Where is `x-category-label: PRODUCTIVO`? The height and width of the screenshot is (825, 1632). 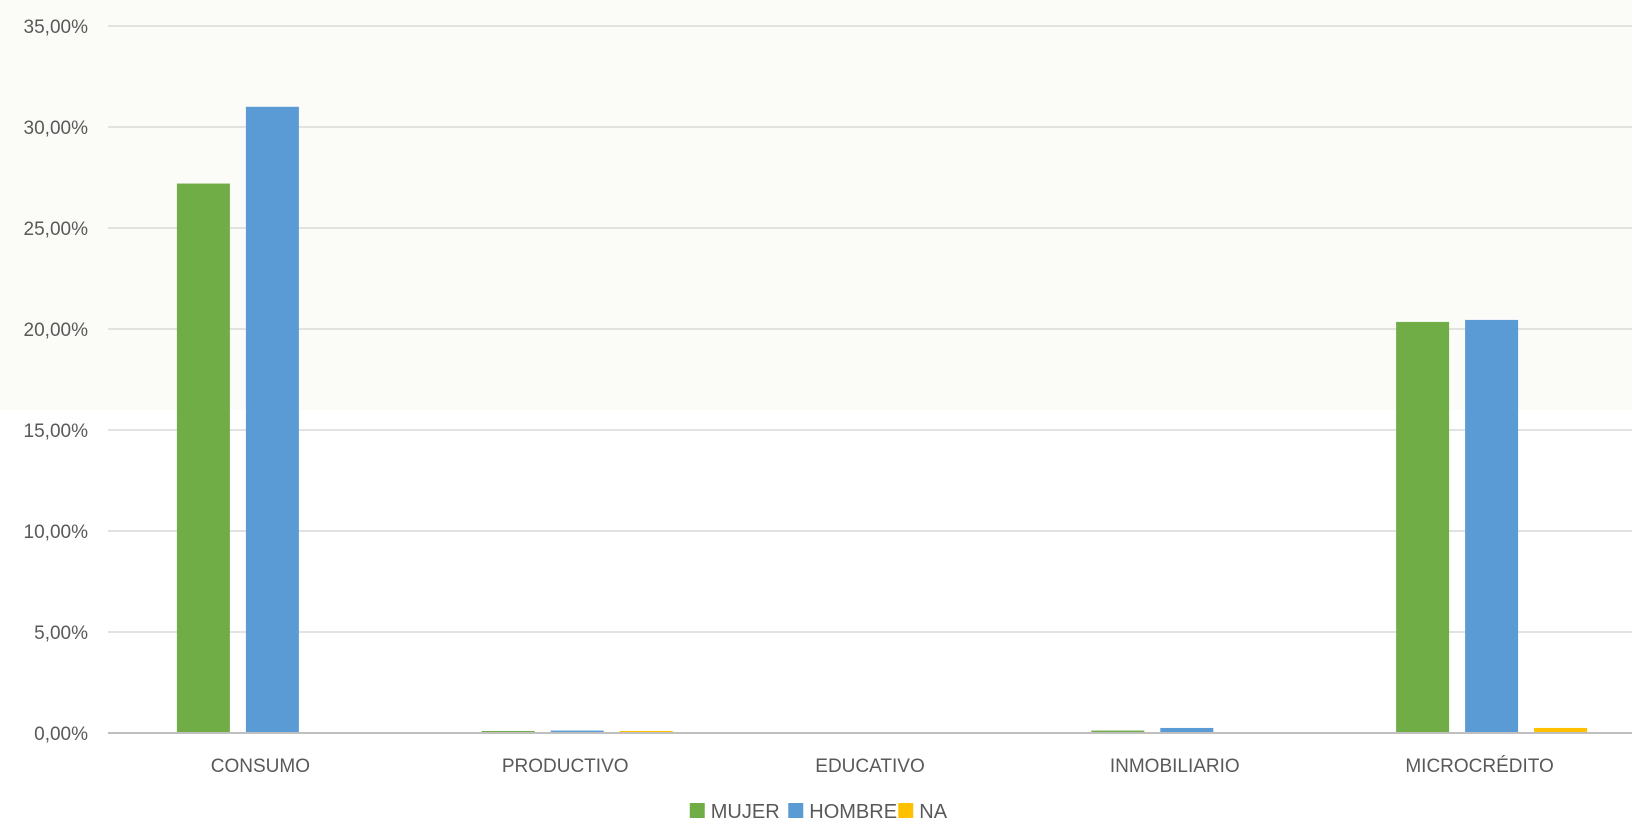
x-category-label: PRODUCTIVO is located at coordinates (565, 766).